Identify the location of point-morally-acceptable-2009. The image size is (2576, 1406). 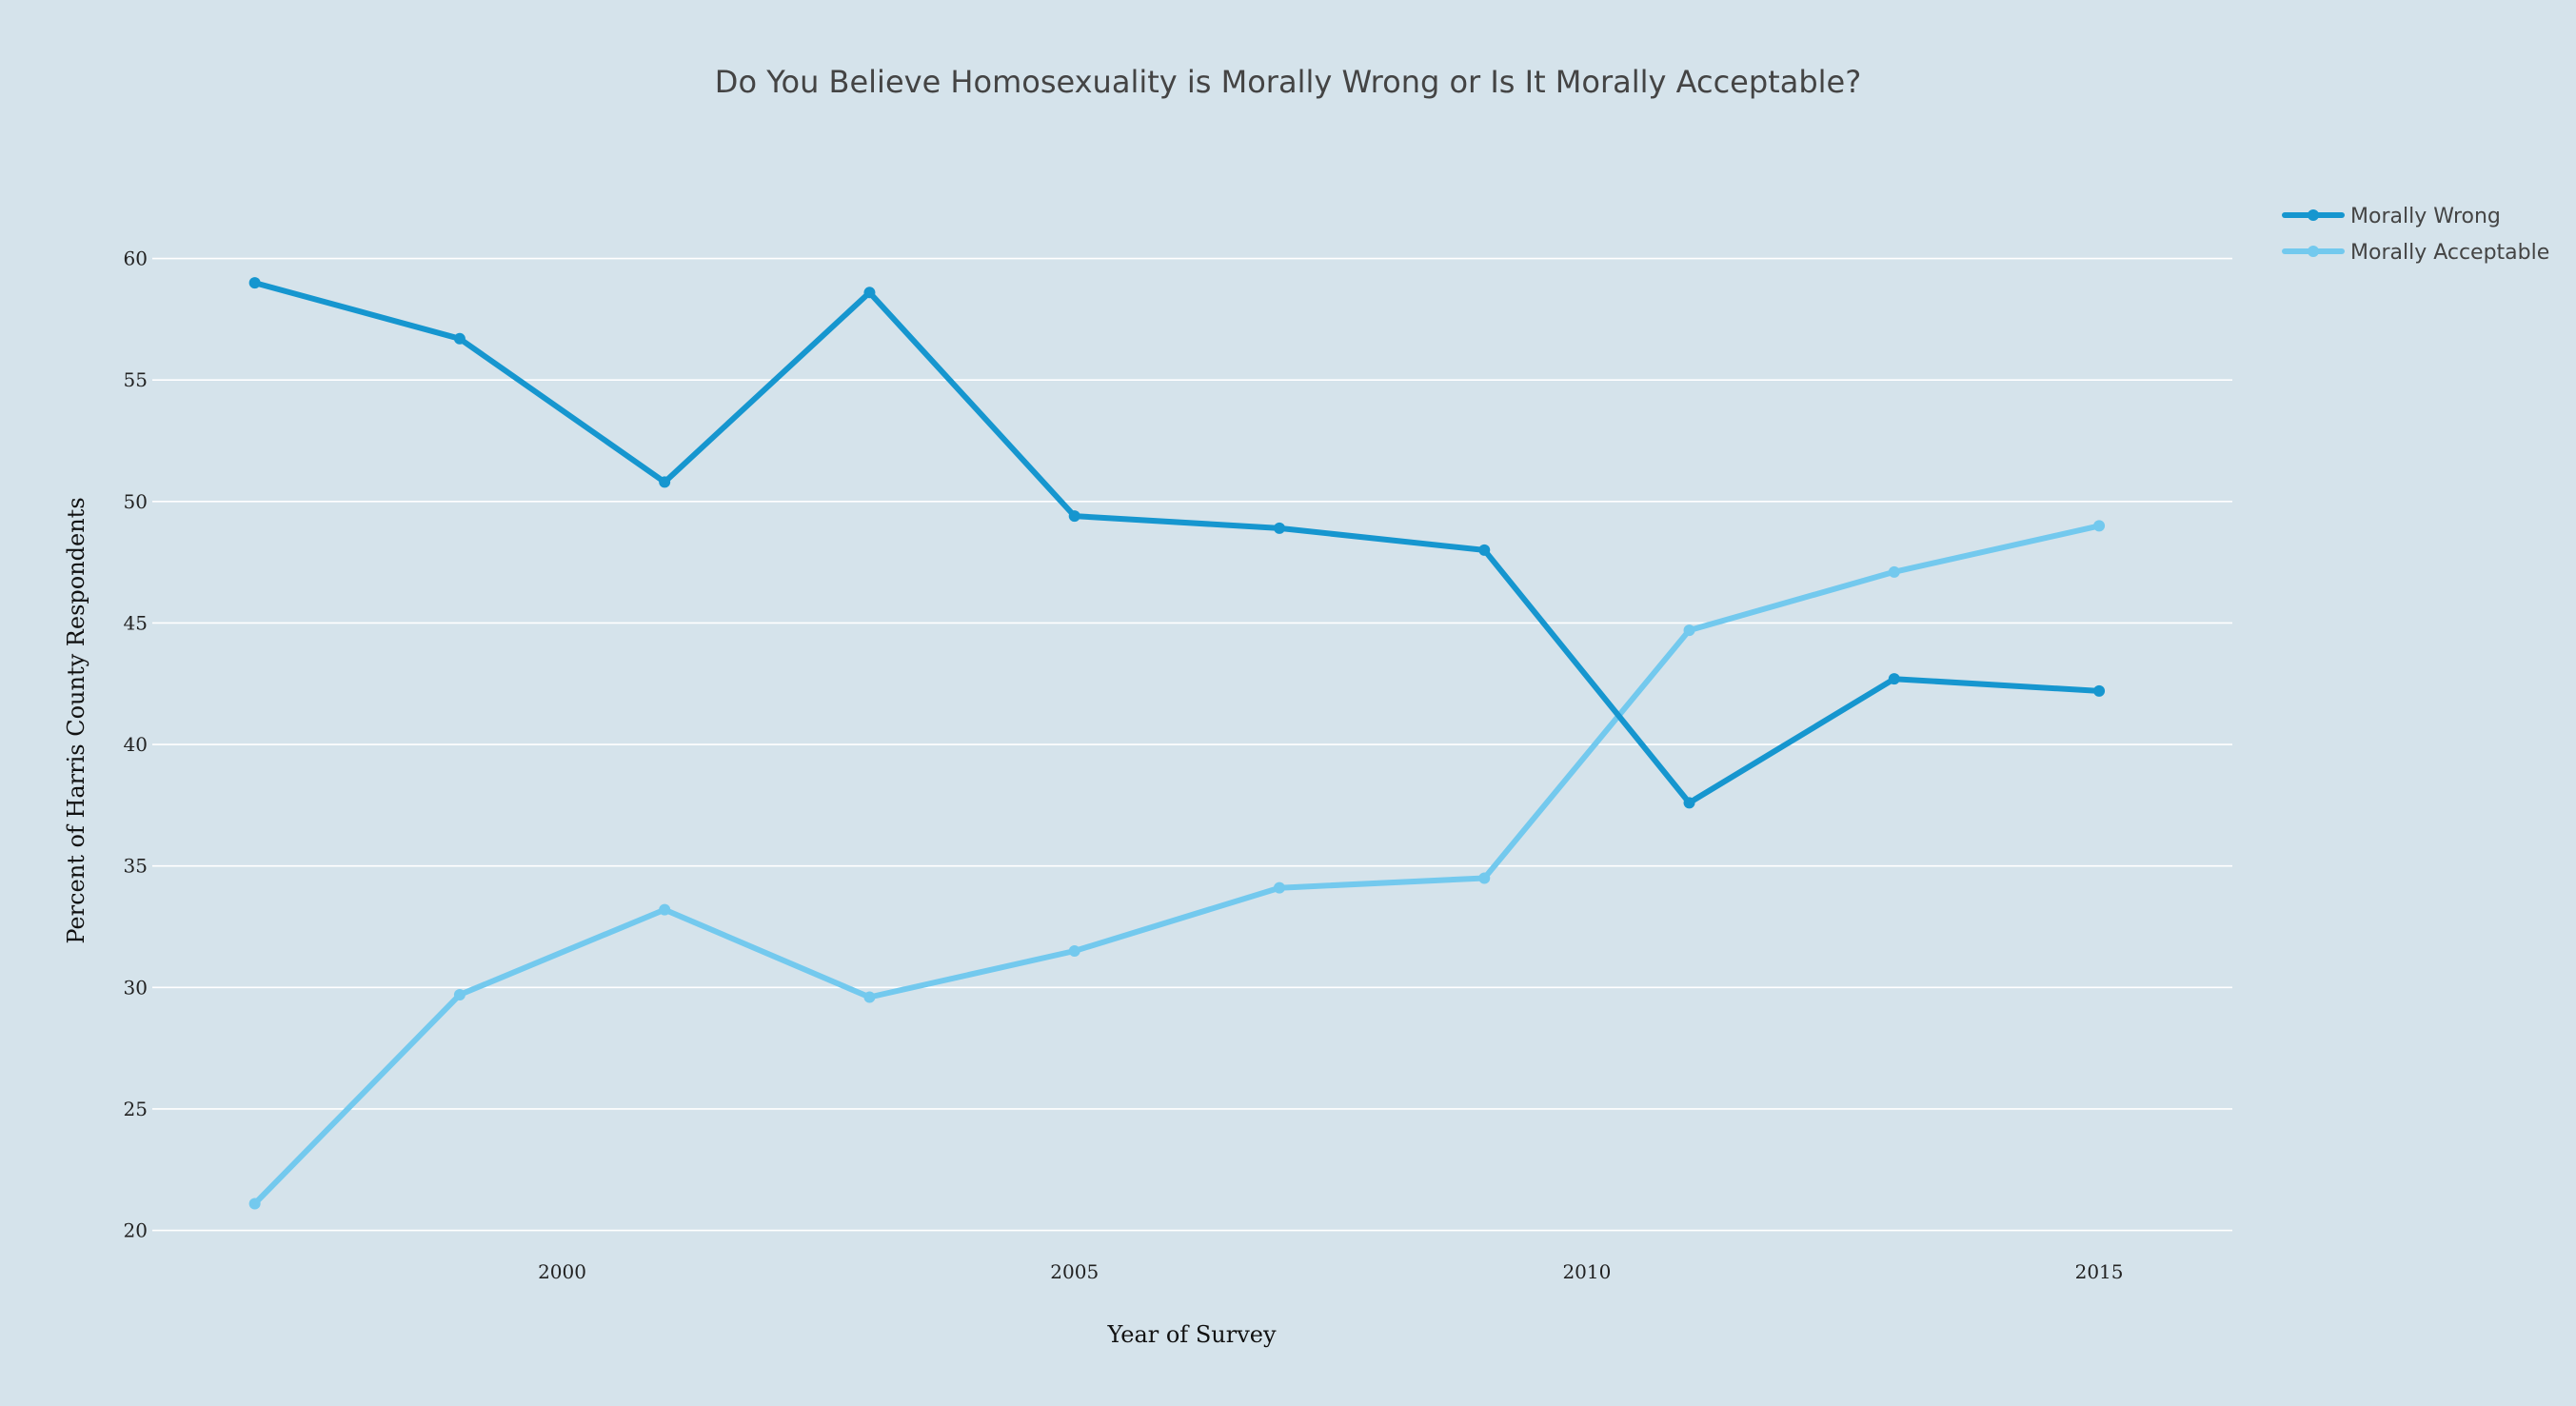
(1484, 878).